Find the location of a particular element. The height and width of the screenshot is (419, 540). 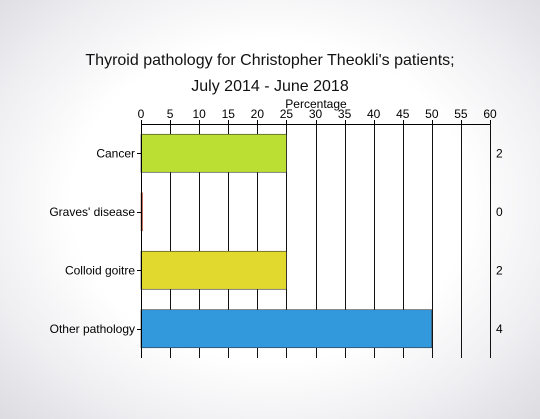

category-label: Colloid goitre is located at coordinates (100, 270).